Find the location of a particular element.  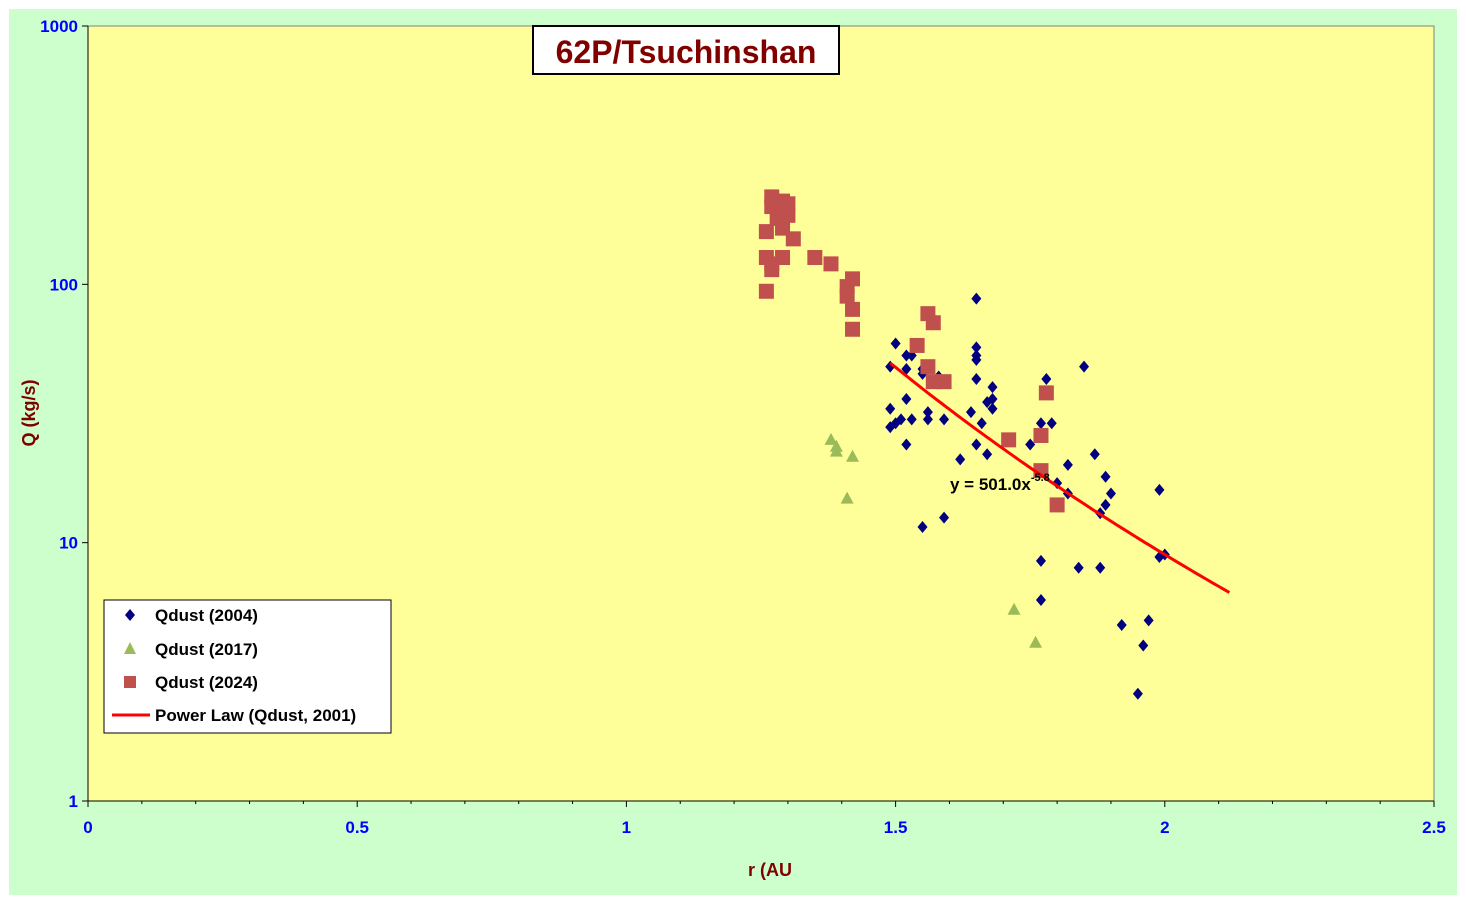

x-tick-label: 0 is located at coordinates (87, 827).